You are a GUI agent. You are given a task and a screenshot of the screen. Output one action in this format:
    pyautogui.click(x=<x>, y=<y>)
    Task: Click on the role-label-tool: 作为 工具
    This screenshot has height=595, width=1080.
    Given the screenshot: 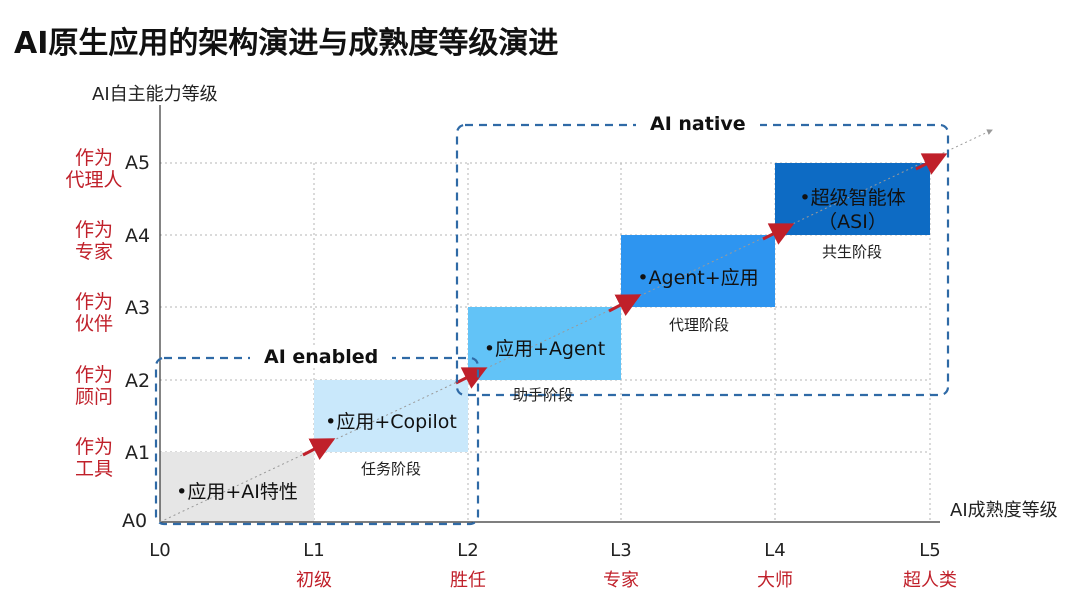 What is the action you would take?
    pyautogui.click(x=94, y=458)
    